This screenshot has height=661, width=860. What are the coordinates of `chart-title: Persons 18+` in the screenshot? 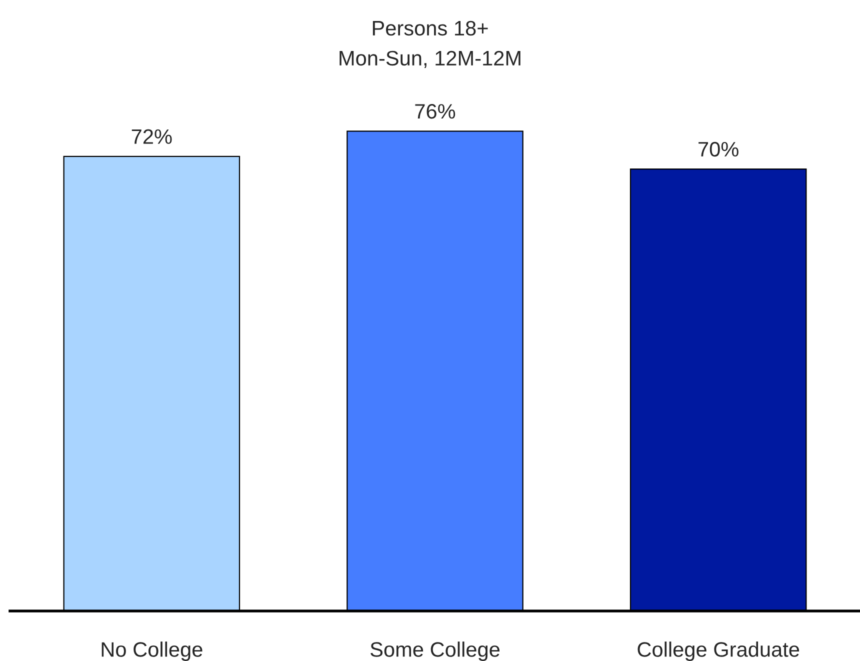 It's located at (430, 28).